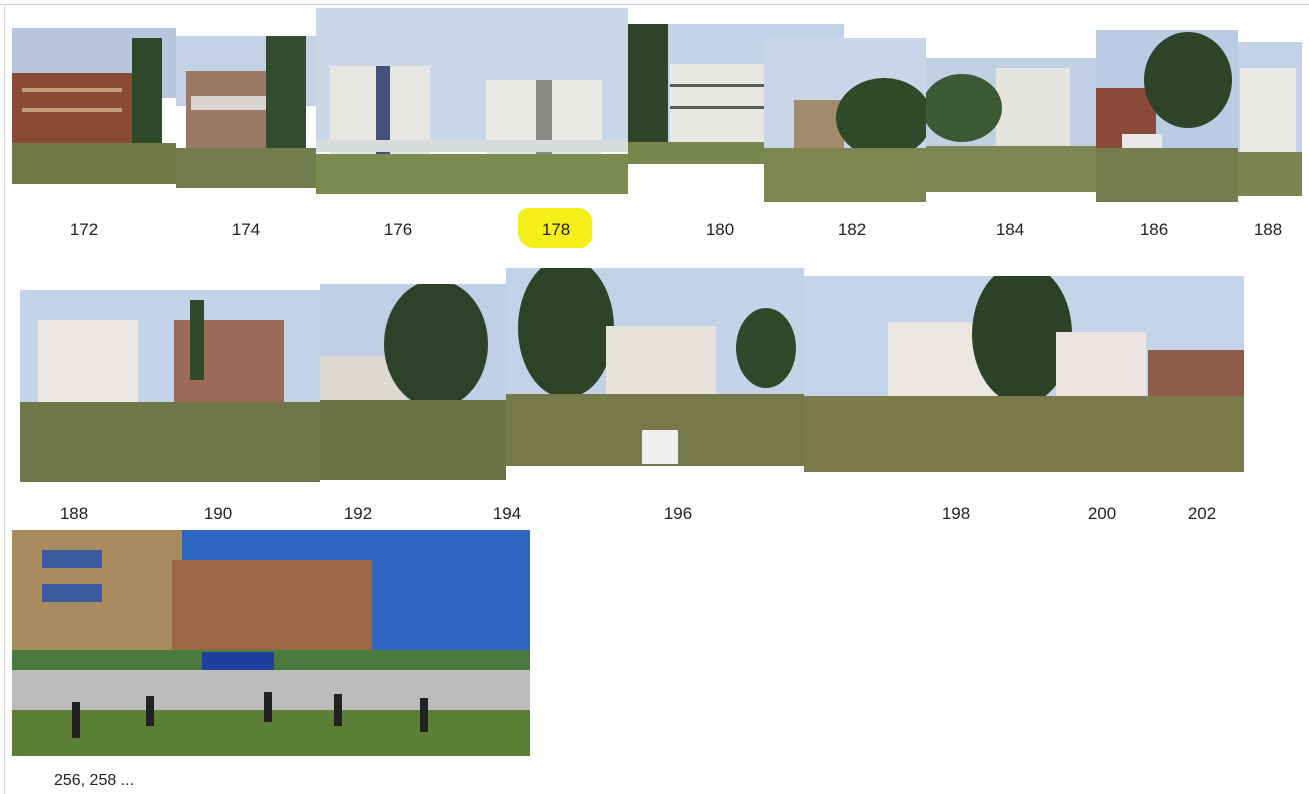 Image resolution: width=1309 pixels, height=794 pixels. What do you see at coordinates (218, 513) in the screenshot?
I see `lot-label-190: 190` at bounding box center [218, 513].